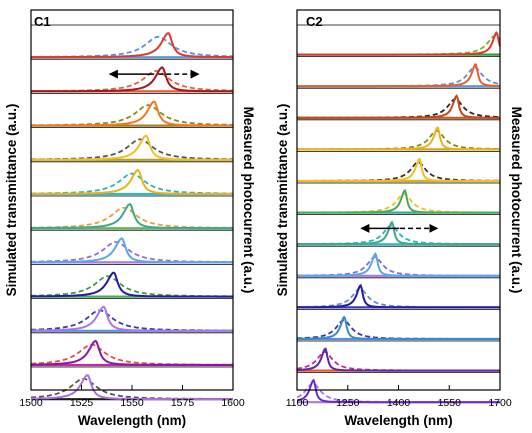 This screenshot has width=532, height=433. What do you see at coordinates (82, 403) in the screenshot?
I see `x-tick-label: 1525` at bounding box center [82, 403].